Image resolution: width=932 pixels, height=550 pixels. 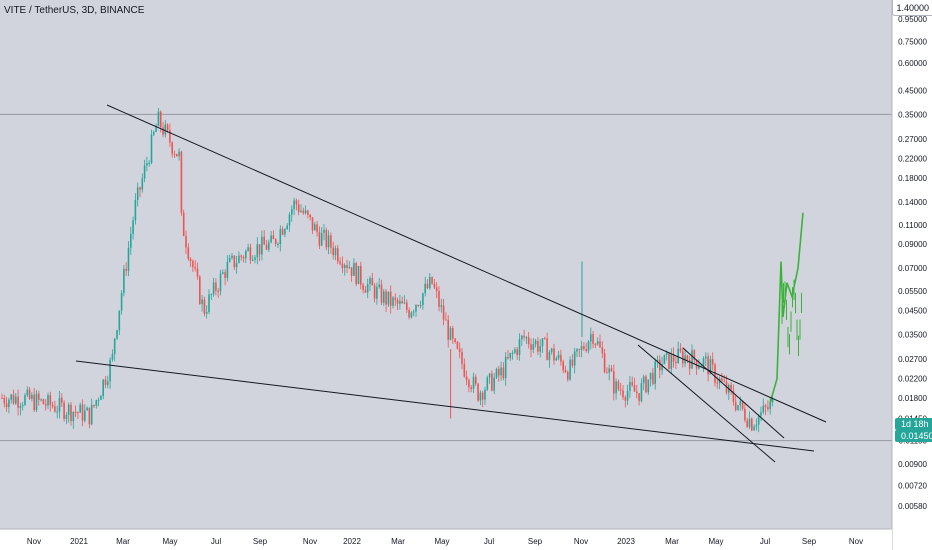 What do you see at coordinates (912, 42) in the screenshot?
I see `price-tick-label: 0.75000` at bounding box center [912, 42].